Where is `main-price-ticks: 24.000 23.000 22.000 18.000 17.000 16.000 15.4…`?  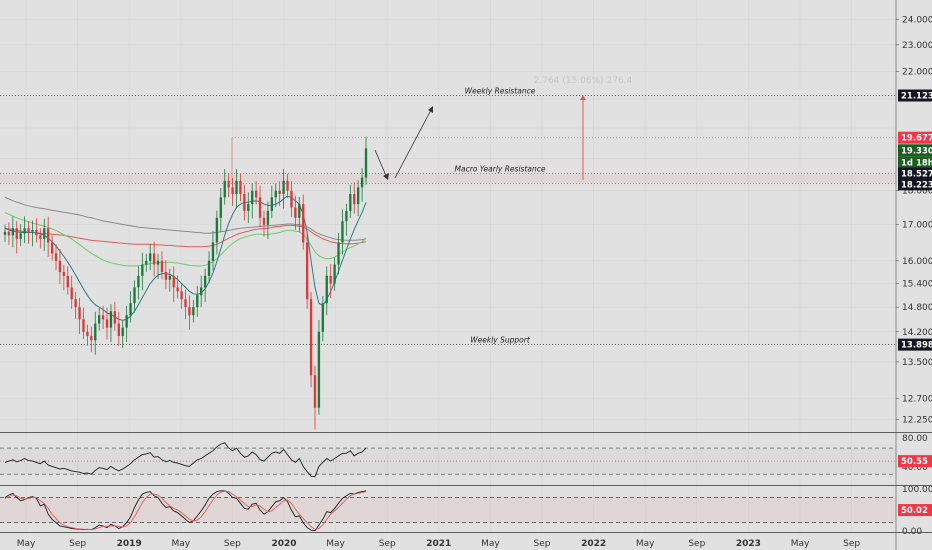 main-price-ticks: 24.000 23.000 22.000 18.000 17.000 16.000 15.4… is located at coordinates (914, 221).